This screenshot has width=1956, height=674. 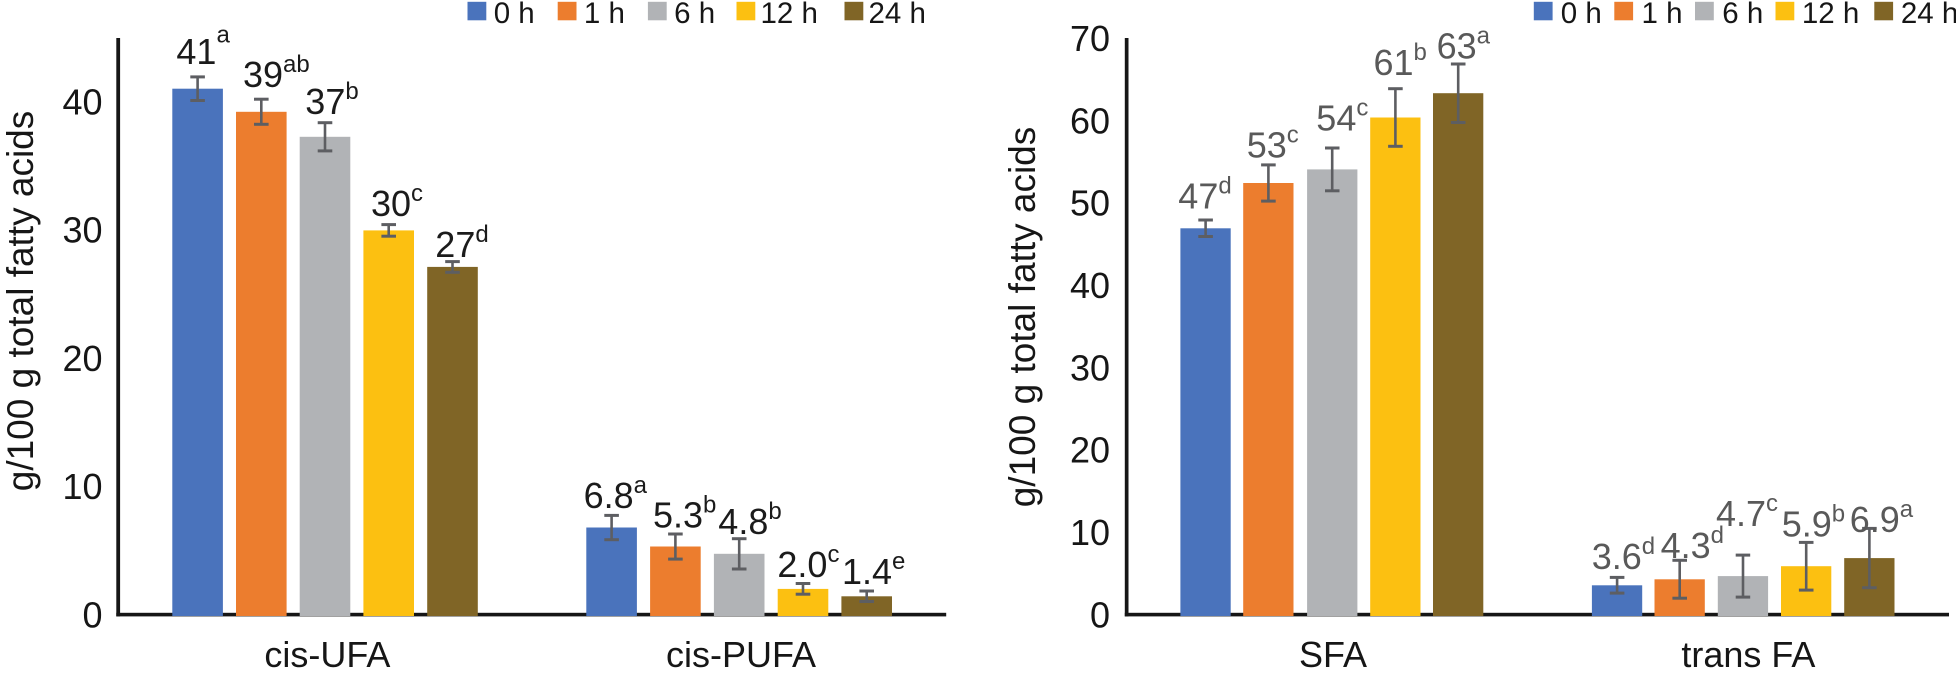 I want to click on svg-text: cis-PUFA, so click(x=741, y=651).